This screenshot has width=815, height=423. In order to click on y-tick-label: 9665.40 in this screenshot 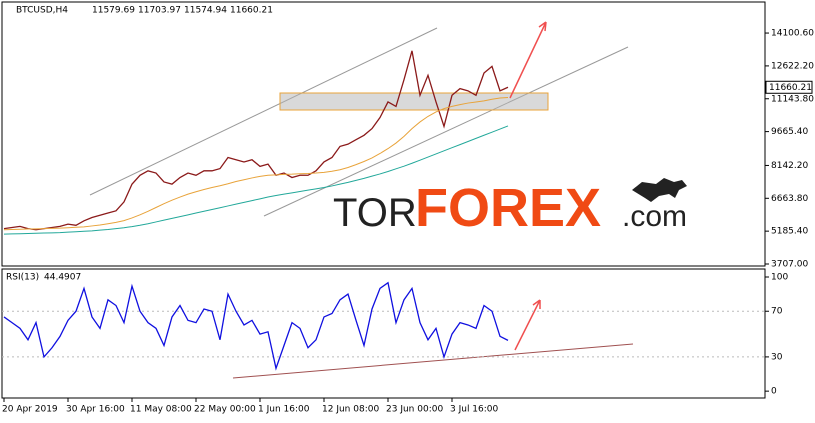, I will do `click(789, 132)`.